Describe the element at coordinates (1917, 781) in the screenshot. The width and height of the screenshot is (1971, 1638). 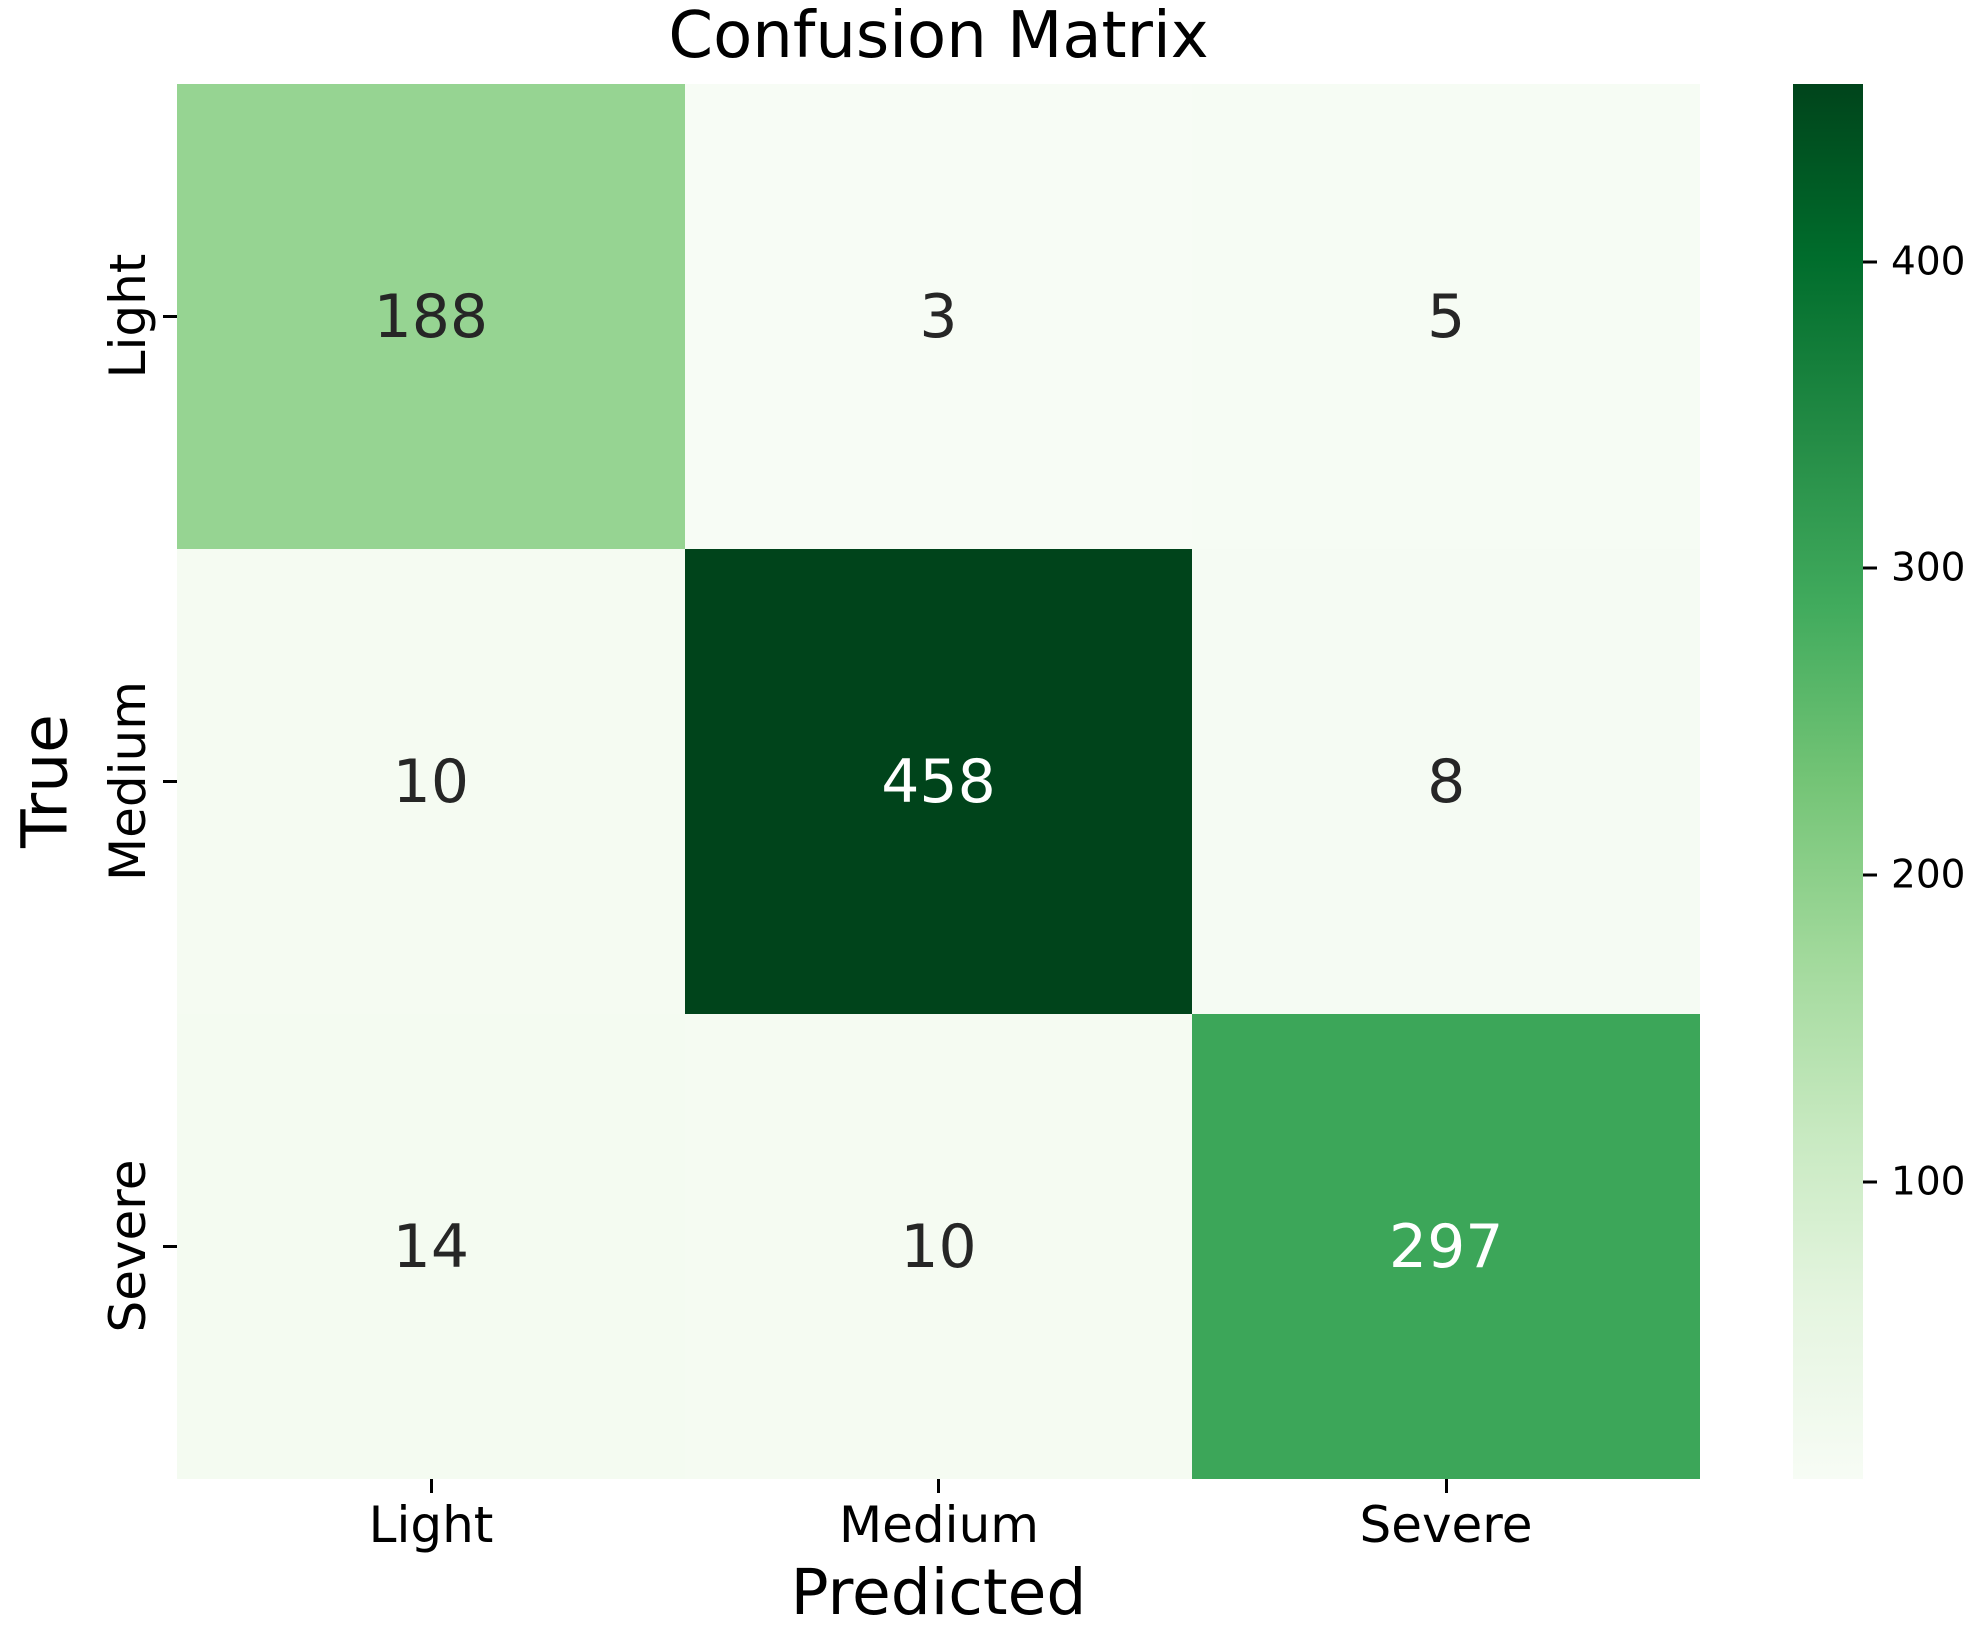
I see `colorbar-ticks: 400 300 200 100` at that location.